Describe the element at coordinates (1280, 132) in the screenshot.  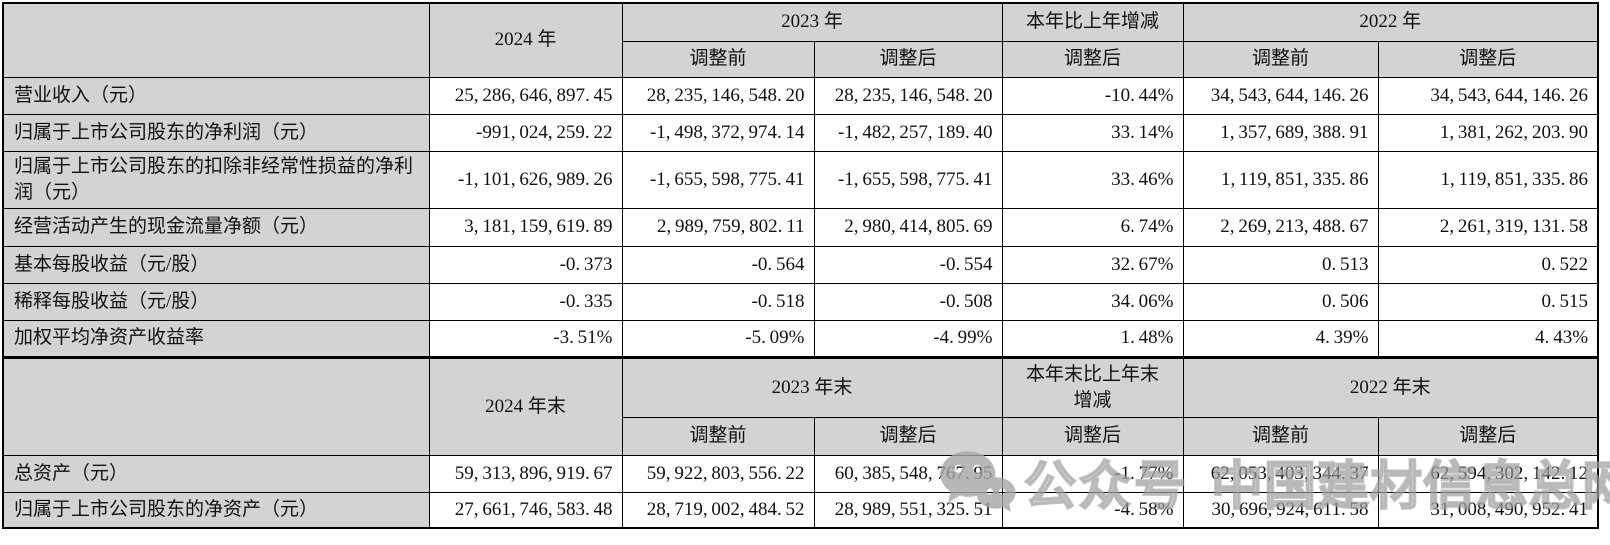
I see `value-cell: 1, 357, 689, 388. 91` at that location.